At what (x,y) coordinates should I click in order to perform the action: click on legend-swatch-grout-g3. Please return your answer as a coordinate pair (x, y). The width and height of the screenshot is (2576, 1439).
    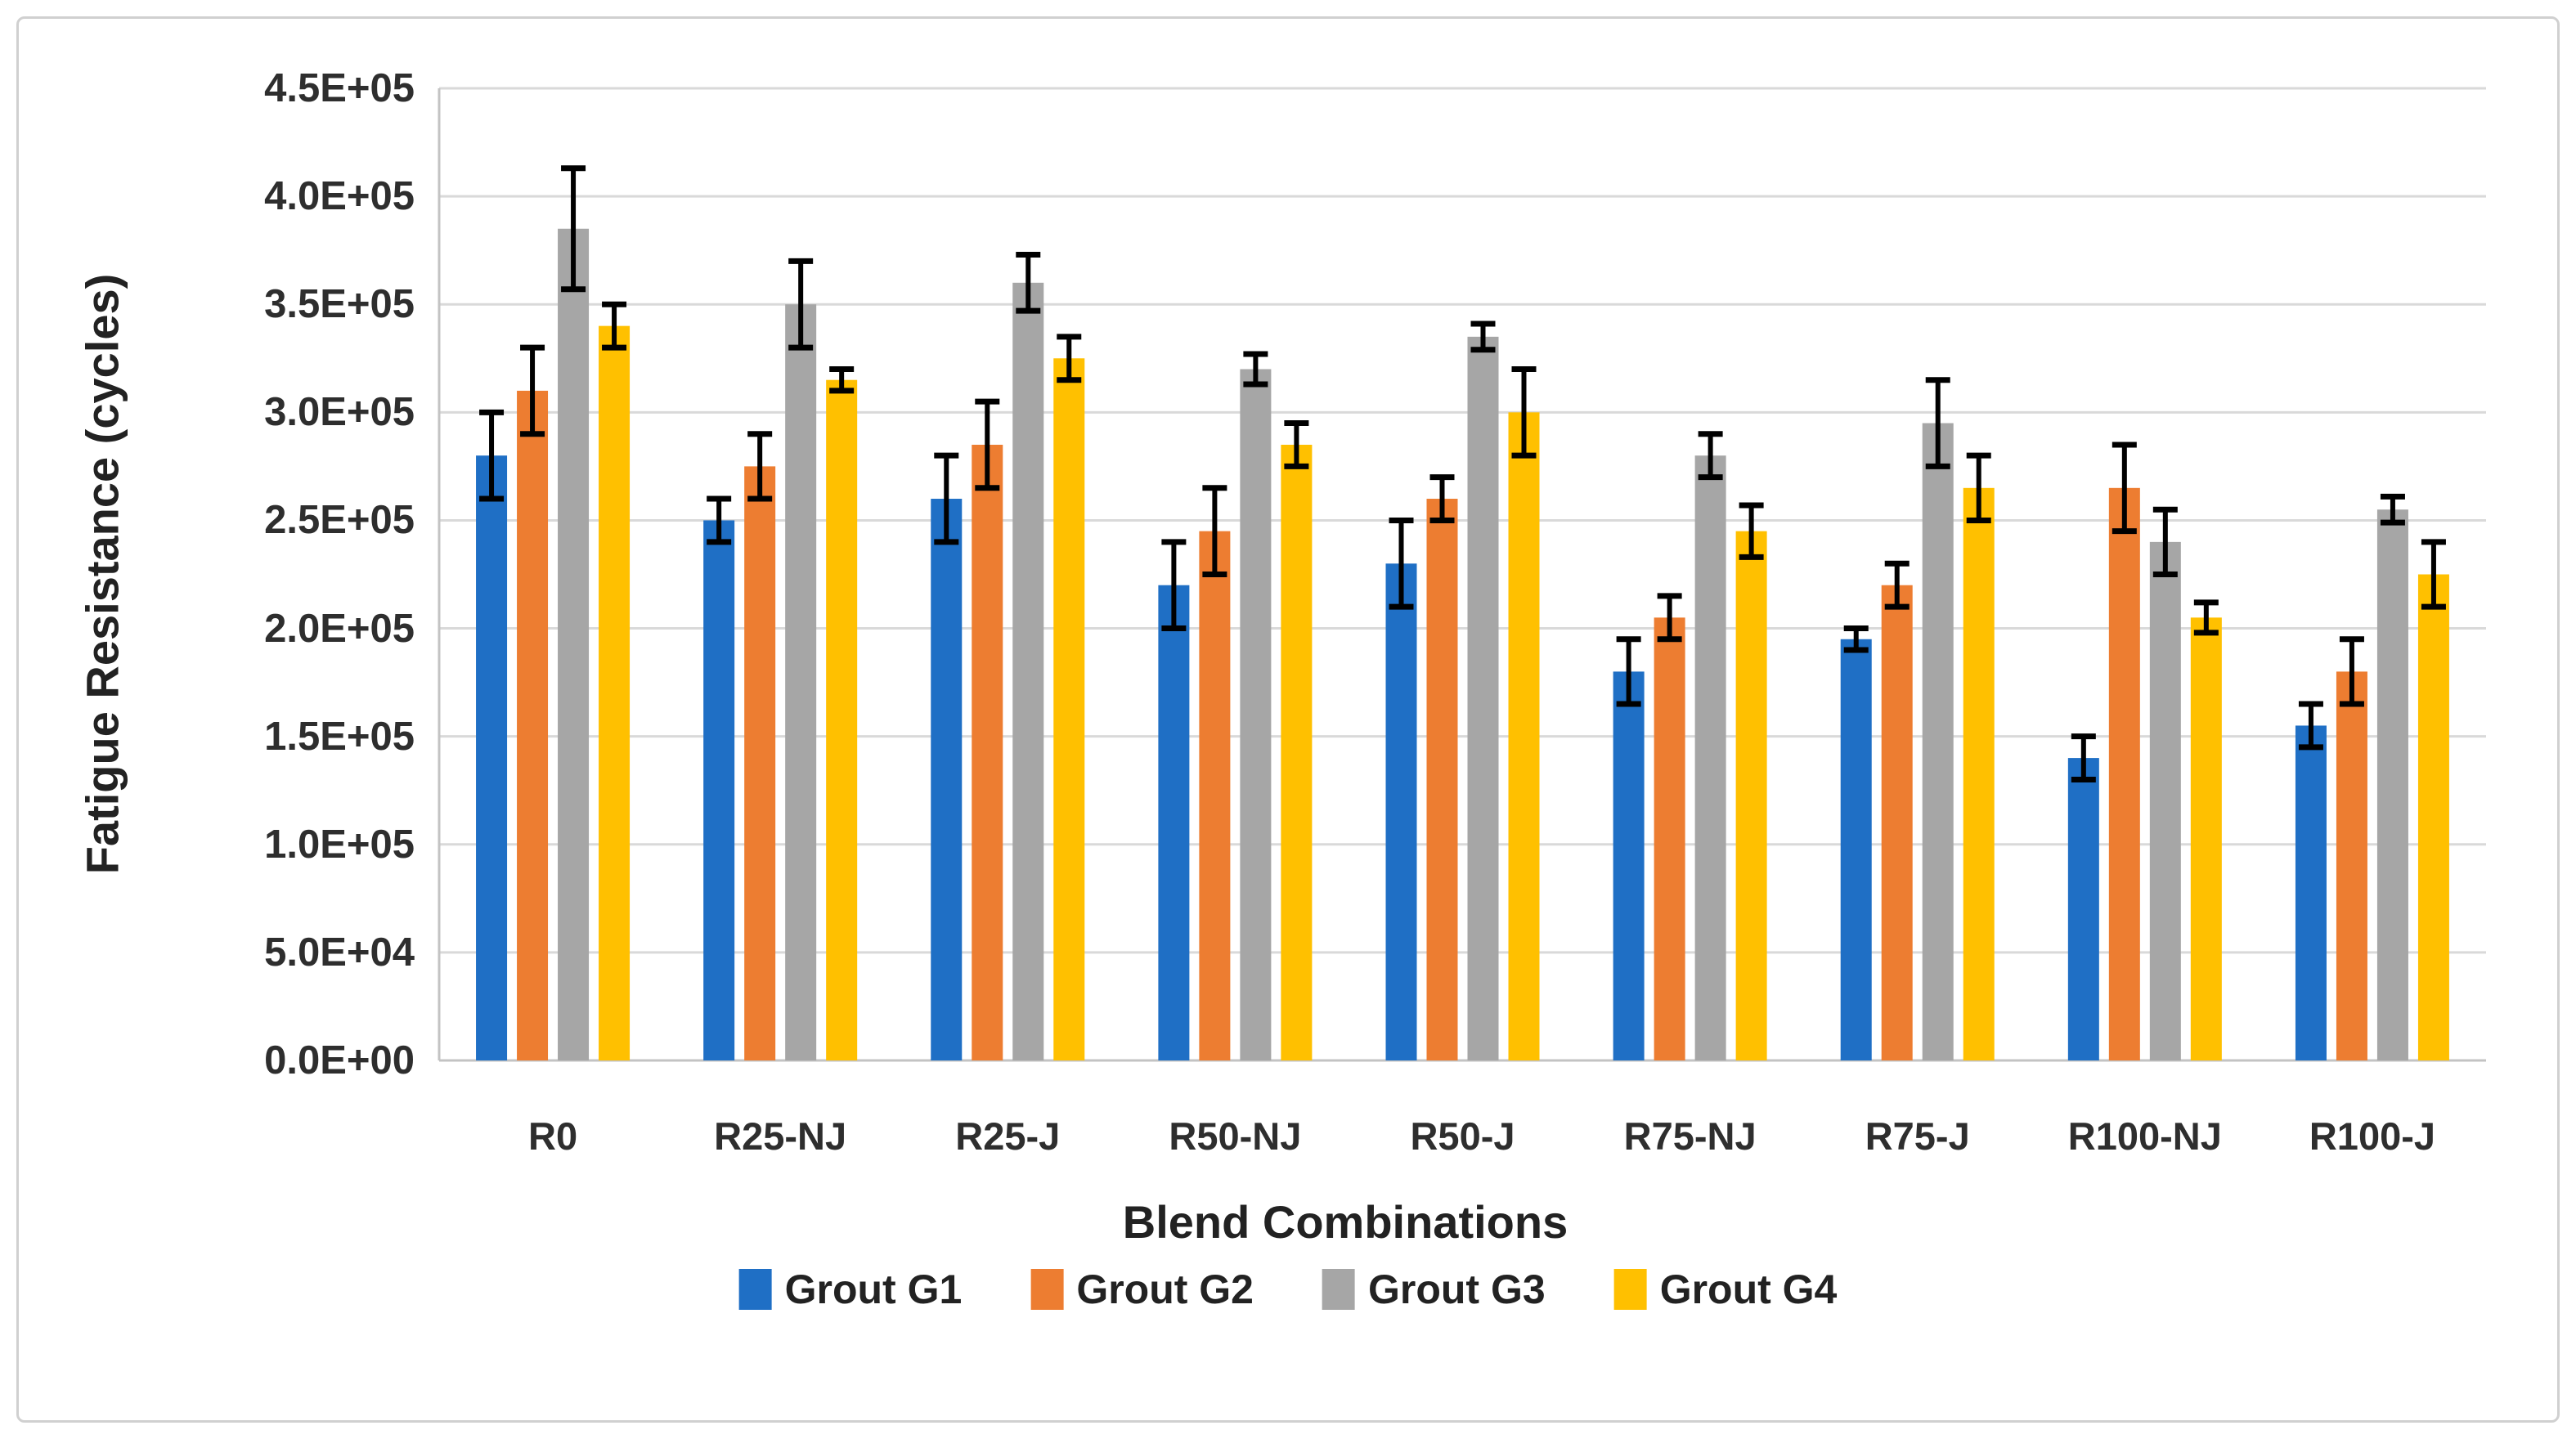
    Looking at the image, I should click on (1338, 1289).